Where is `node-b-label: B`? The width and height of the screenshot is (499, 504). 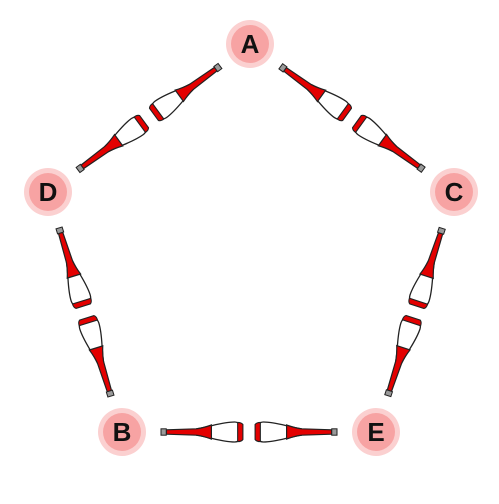 node-b-label: B is located at coordinates (122, 432).